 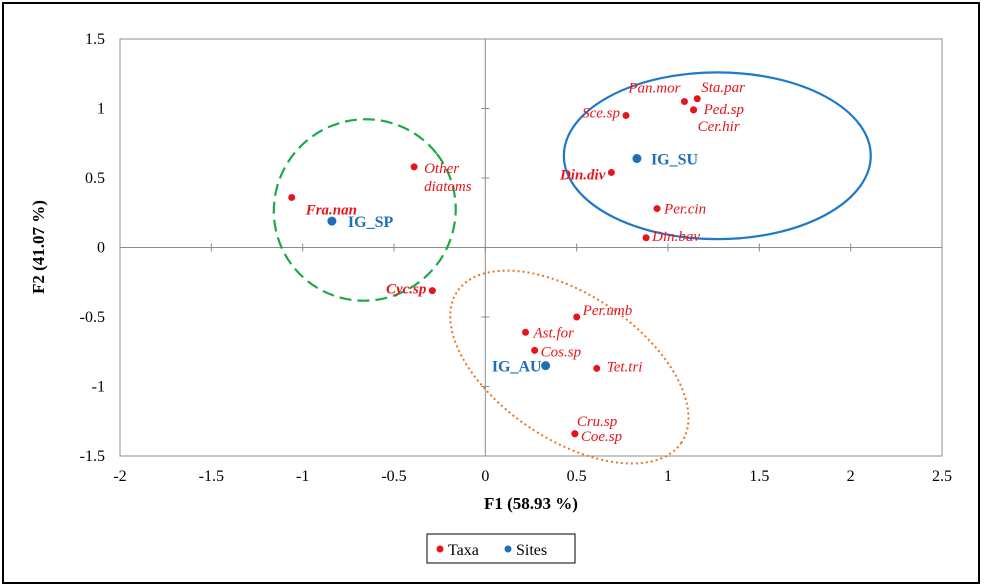 I want to click on y-axis-title: F2 (41.07 %), so click(x=38, y=247).